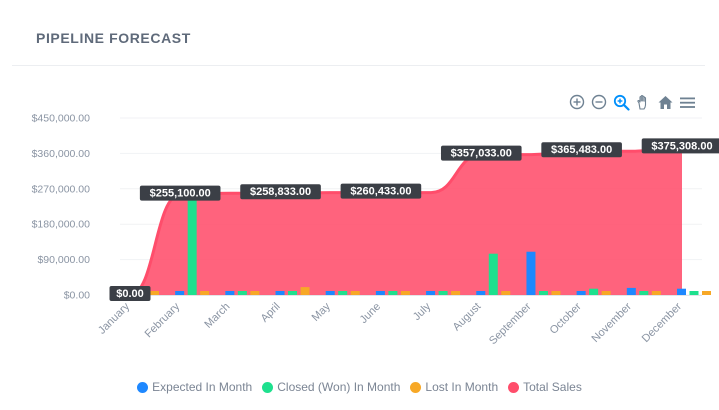 This screenshot has width=719, height=410. I want to click on bar-expected-in-month-december, so click(681, 291).